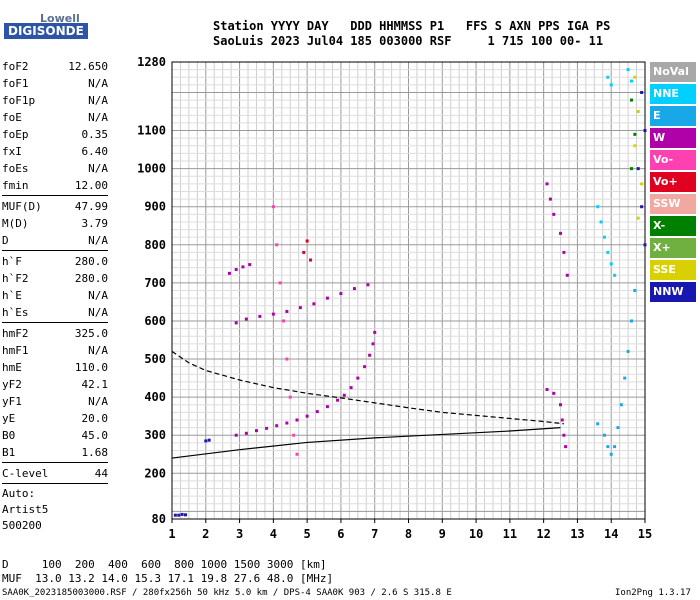 The height and width of the screenshot is (600, 700). Describe the element at coordinates (55, 473) in the screenshot. I see `param-row: C-level 44` at that location.